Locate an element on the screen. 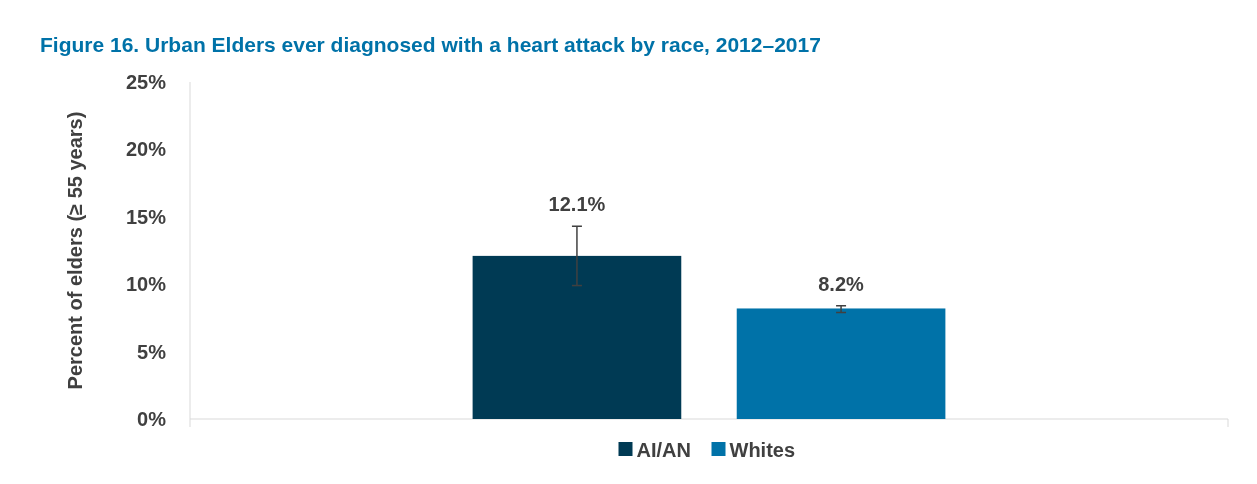 This screenshot has height=484, width=1257. y-tick-label: 0% is located at coordinates (152, 419).